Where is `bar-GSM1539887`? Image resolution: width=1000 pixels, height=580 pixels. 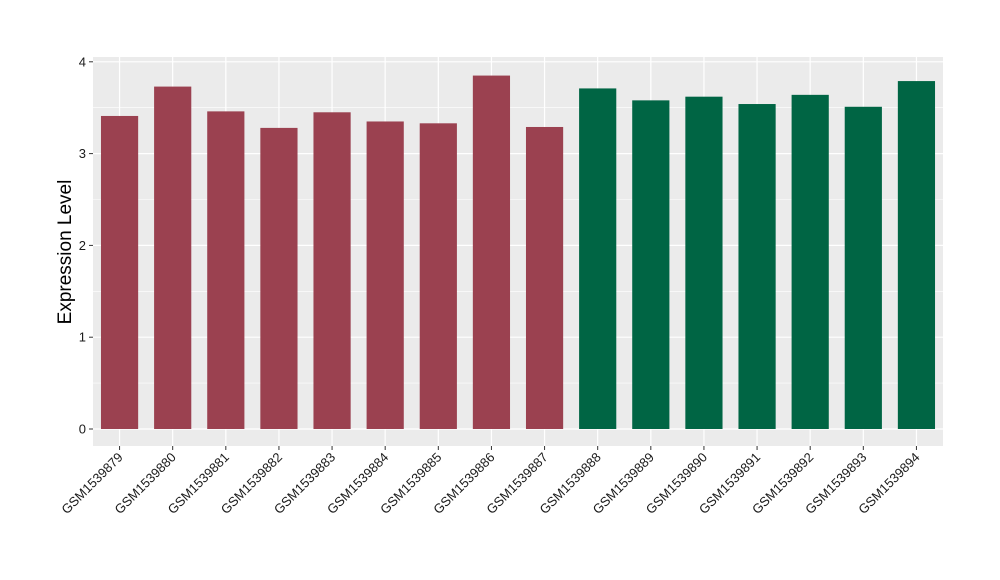 bar-GSM1539887 is located at coordinates (544, 277).